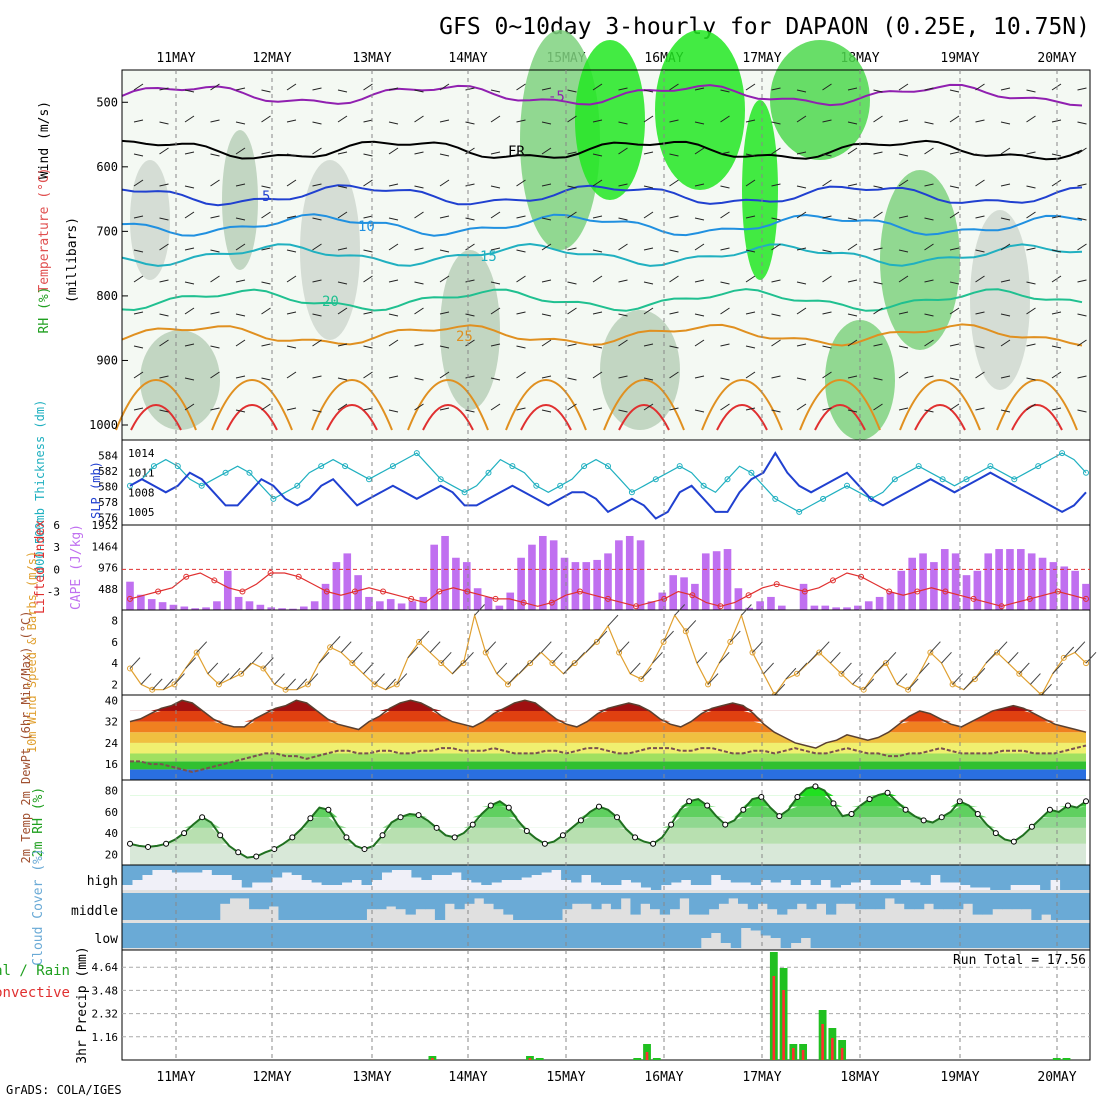 Image resolution: width=1100 pixels, height=1104 pixels. What do you see at coordinates (608, 589) in the screenshot?
I see `li-line` at bounding box center [608, 589].